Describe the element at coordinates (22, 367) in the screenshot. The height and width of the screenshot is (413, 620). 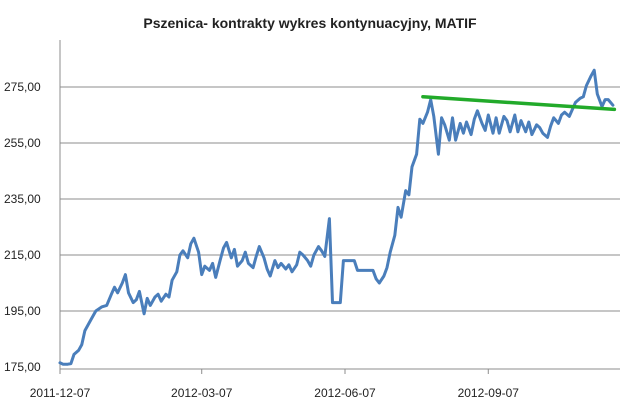
I see `y-tick-label: 175,00` at that location.